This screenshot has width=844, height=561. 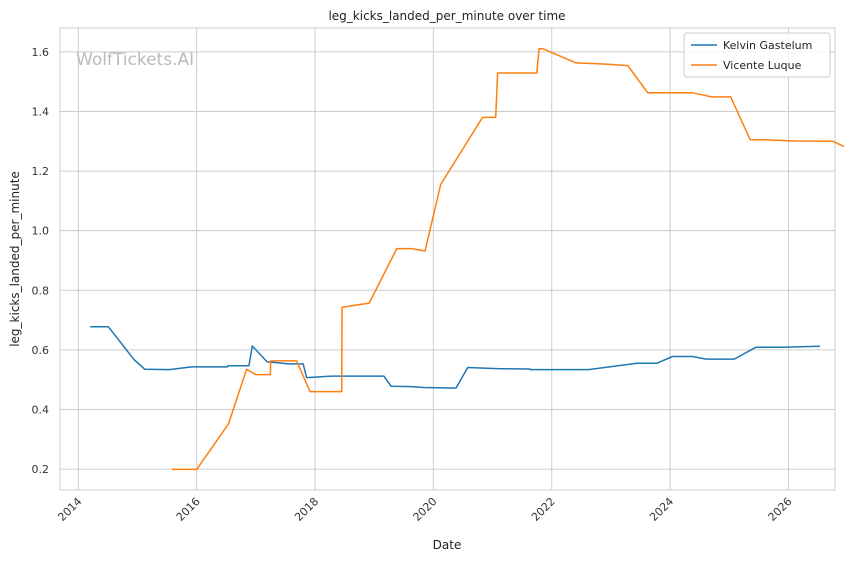 I want to click on watermark-text: WolfTickets.AI, so click(x=135, y=60).